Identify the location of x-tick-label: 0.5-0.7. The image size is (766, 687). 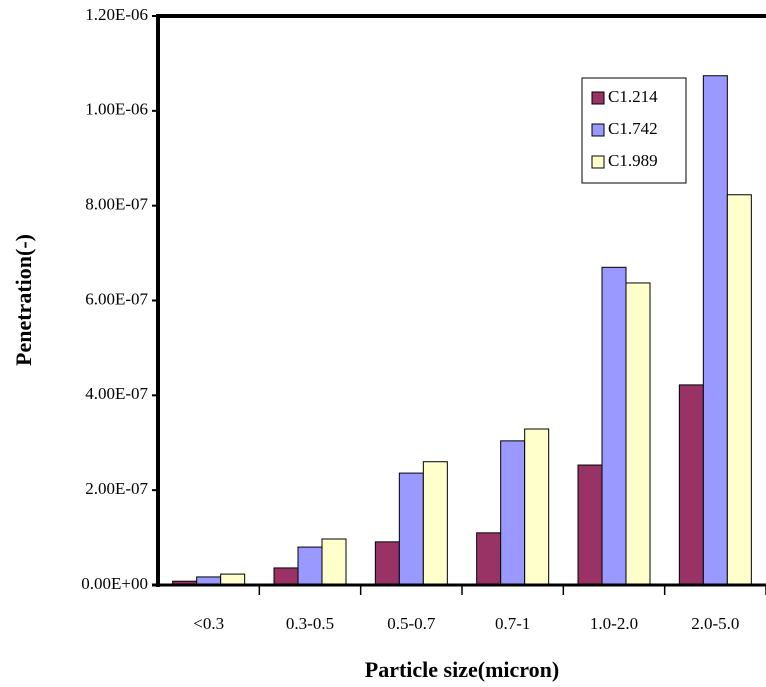
(411, 623).